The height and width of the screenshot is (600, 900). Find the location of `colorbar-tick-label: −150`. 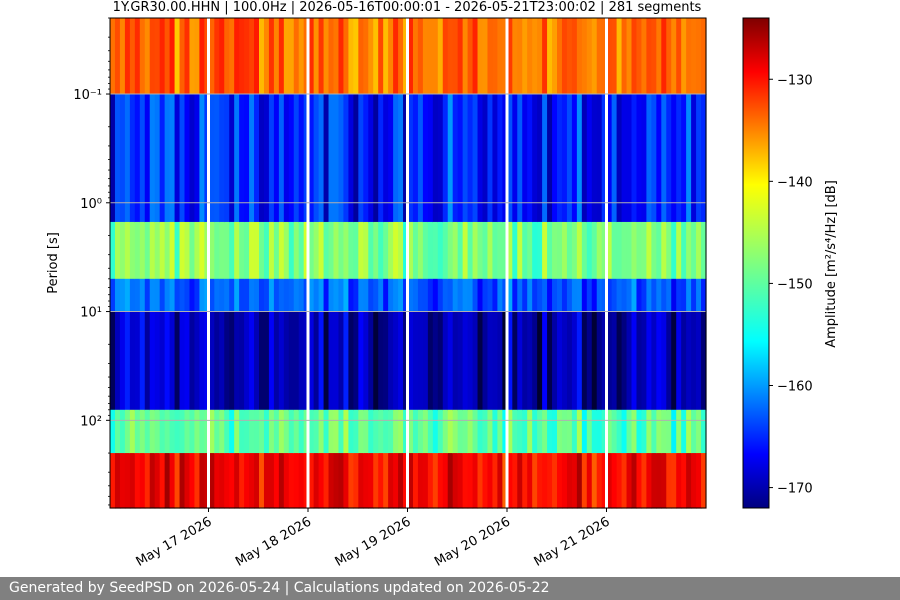

colorbar-tick-label: −150 is located at coordinates (795, 284).